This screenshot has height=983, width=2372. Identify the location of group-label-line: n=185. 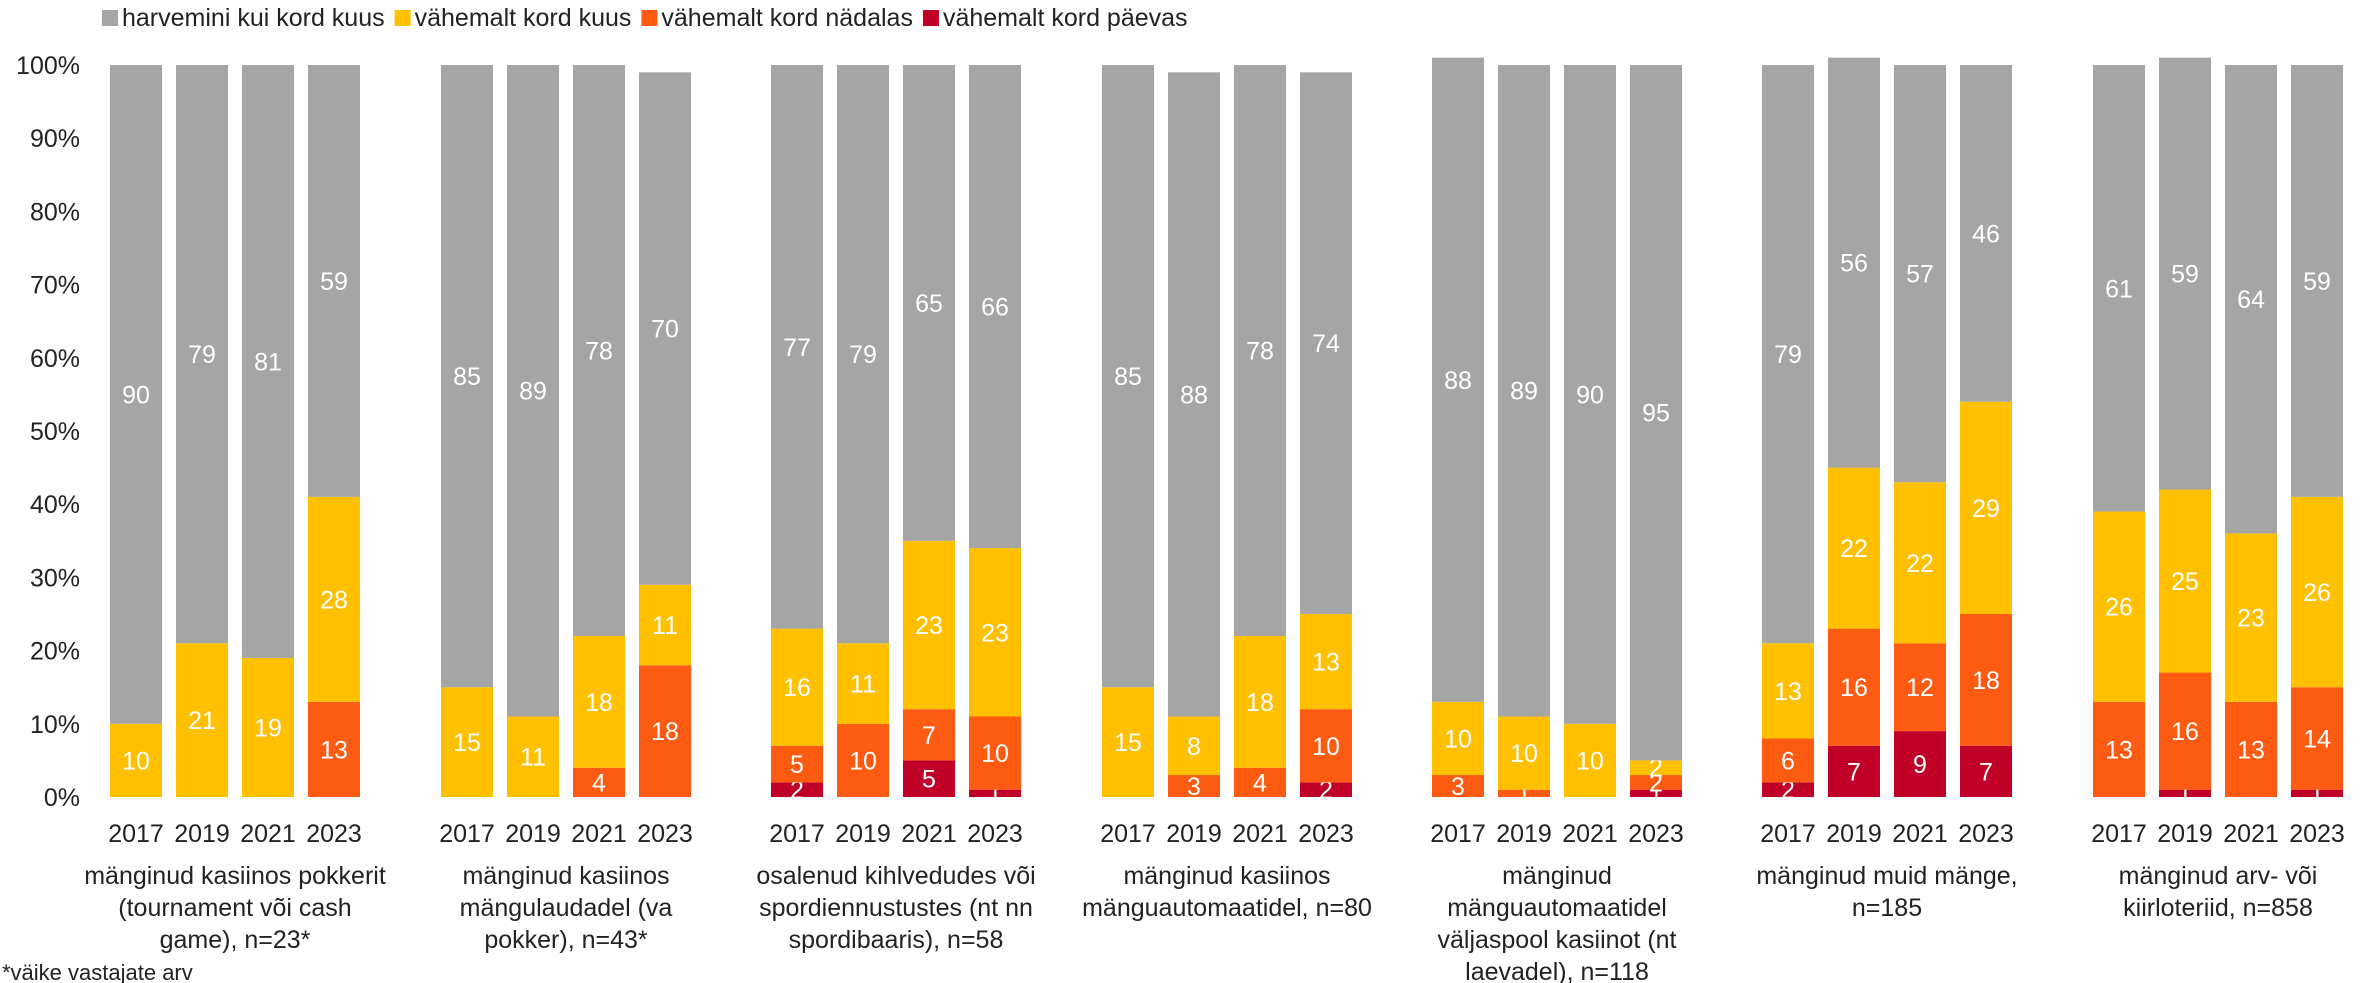
(1887, 908).